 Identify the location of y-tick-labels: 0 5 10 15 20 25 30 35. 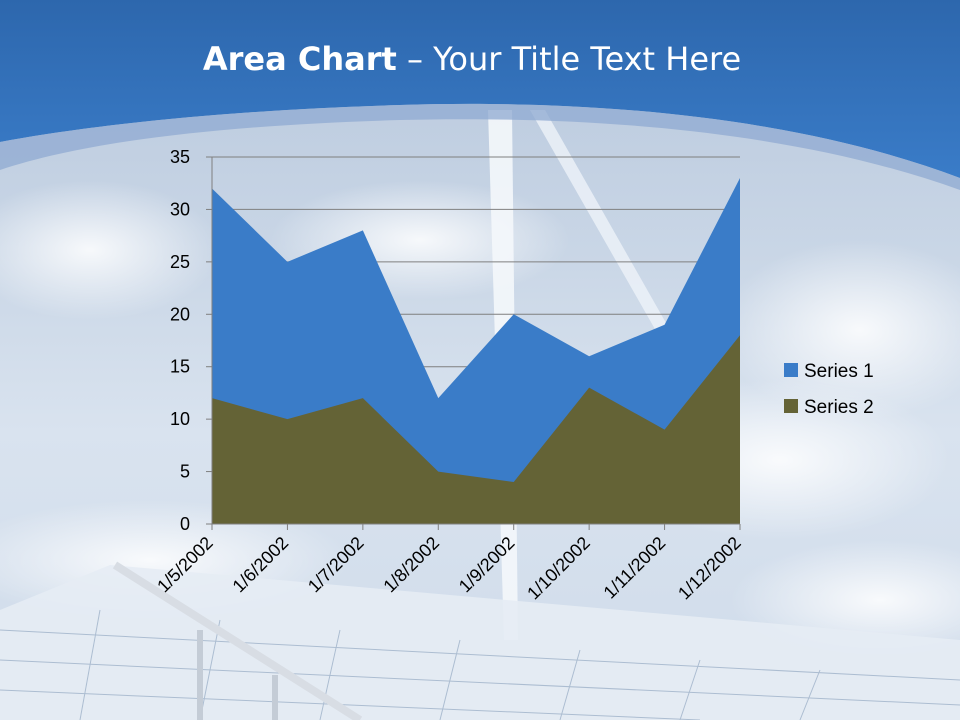
(180, 340).